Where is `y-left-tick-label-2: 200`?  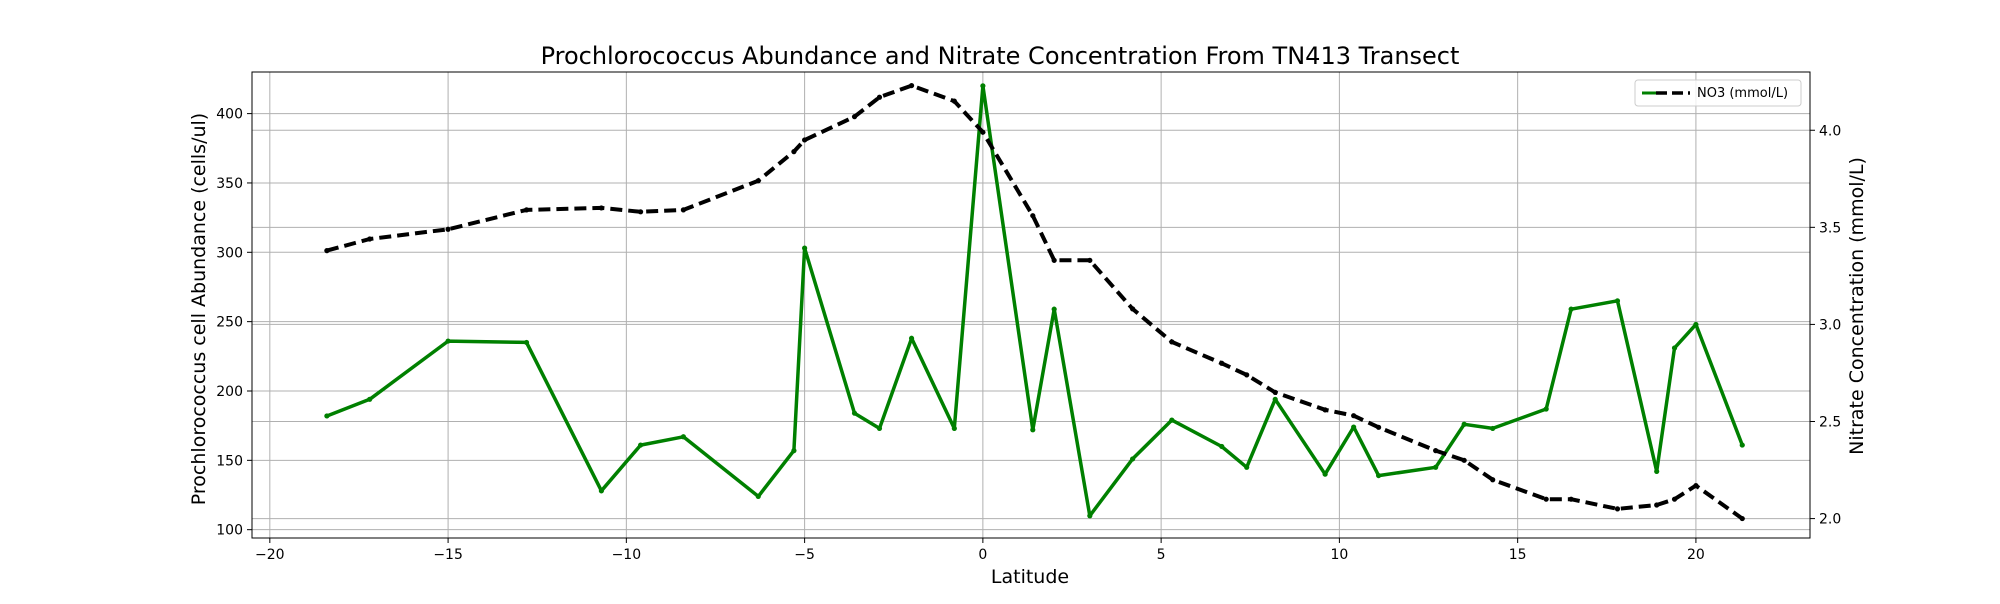
y-left-tick-label-2: 200 is located at coordinates (229, 392).